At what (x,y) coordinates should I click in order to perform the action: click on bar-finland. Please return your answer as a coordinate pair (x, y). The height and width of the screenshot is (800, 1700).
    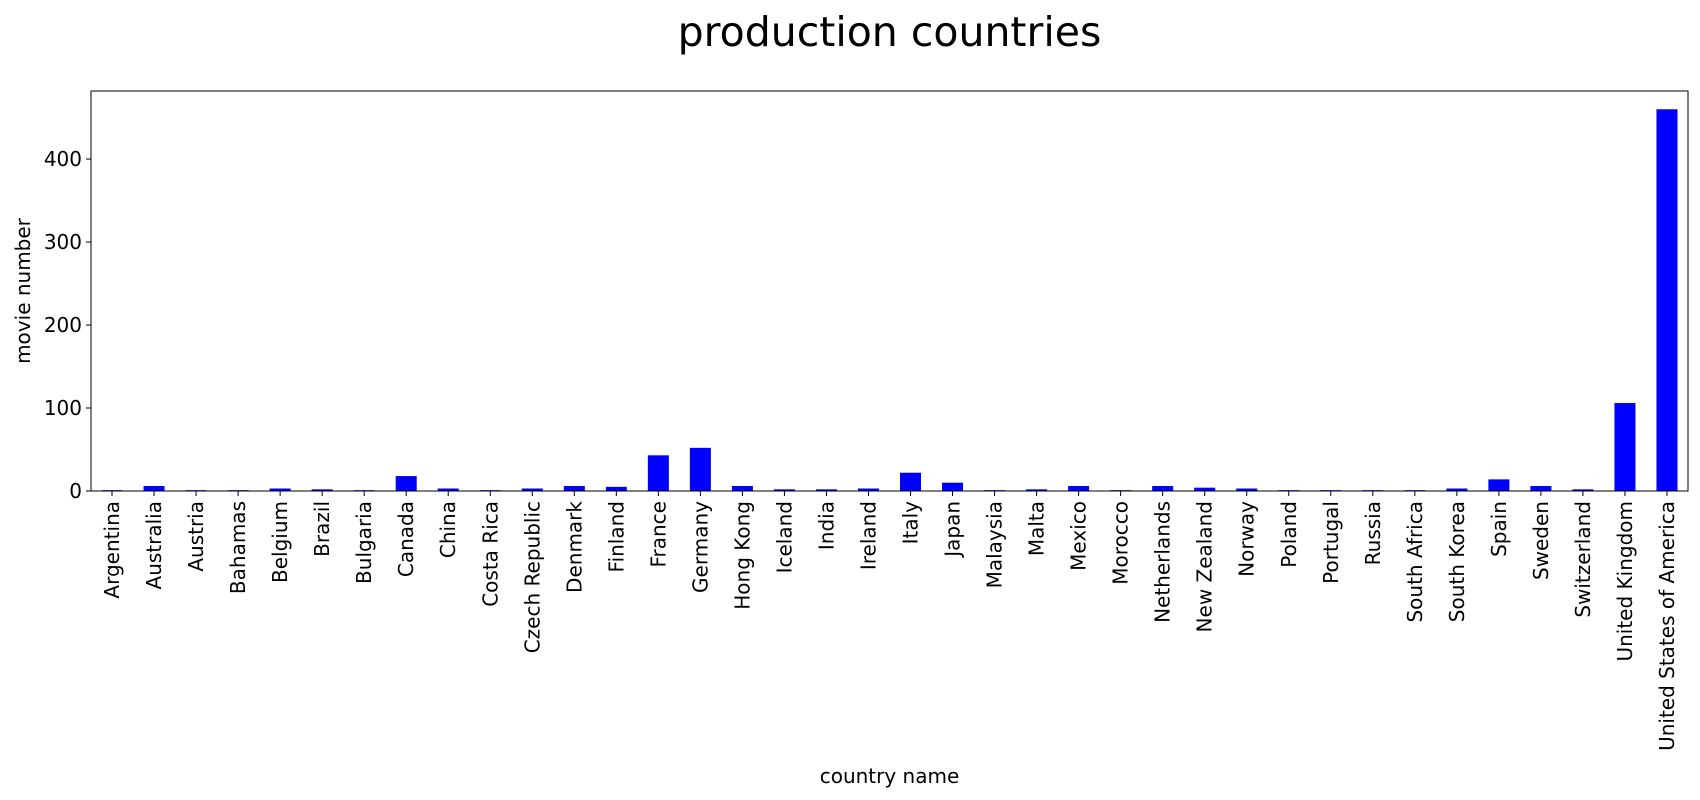
    Looking at the image, I should click on (616, 488).